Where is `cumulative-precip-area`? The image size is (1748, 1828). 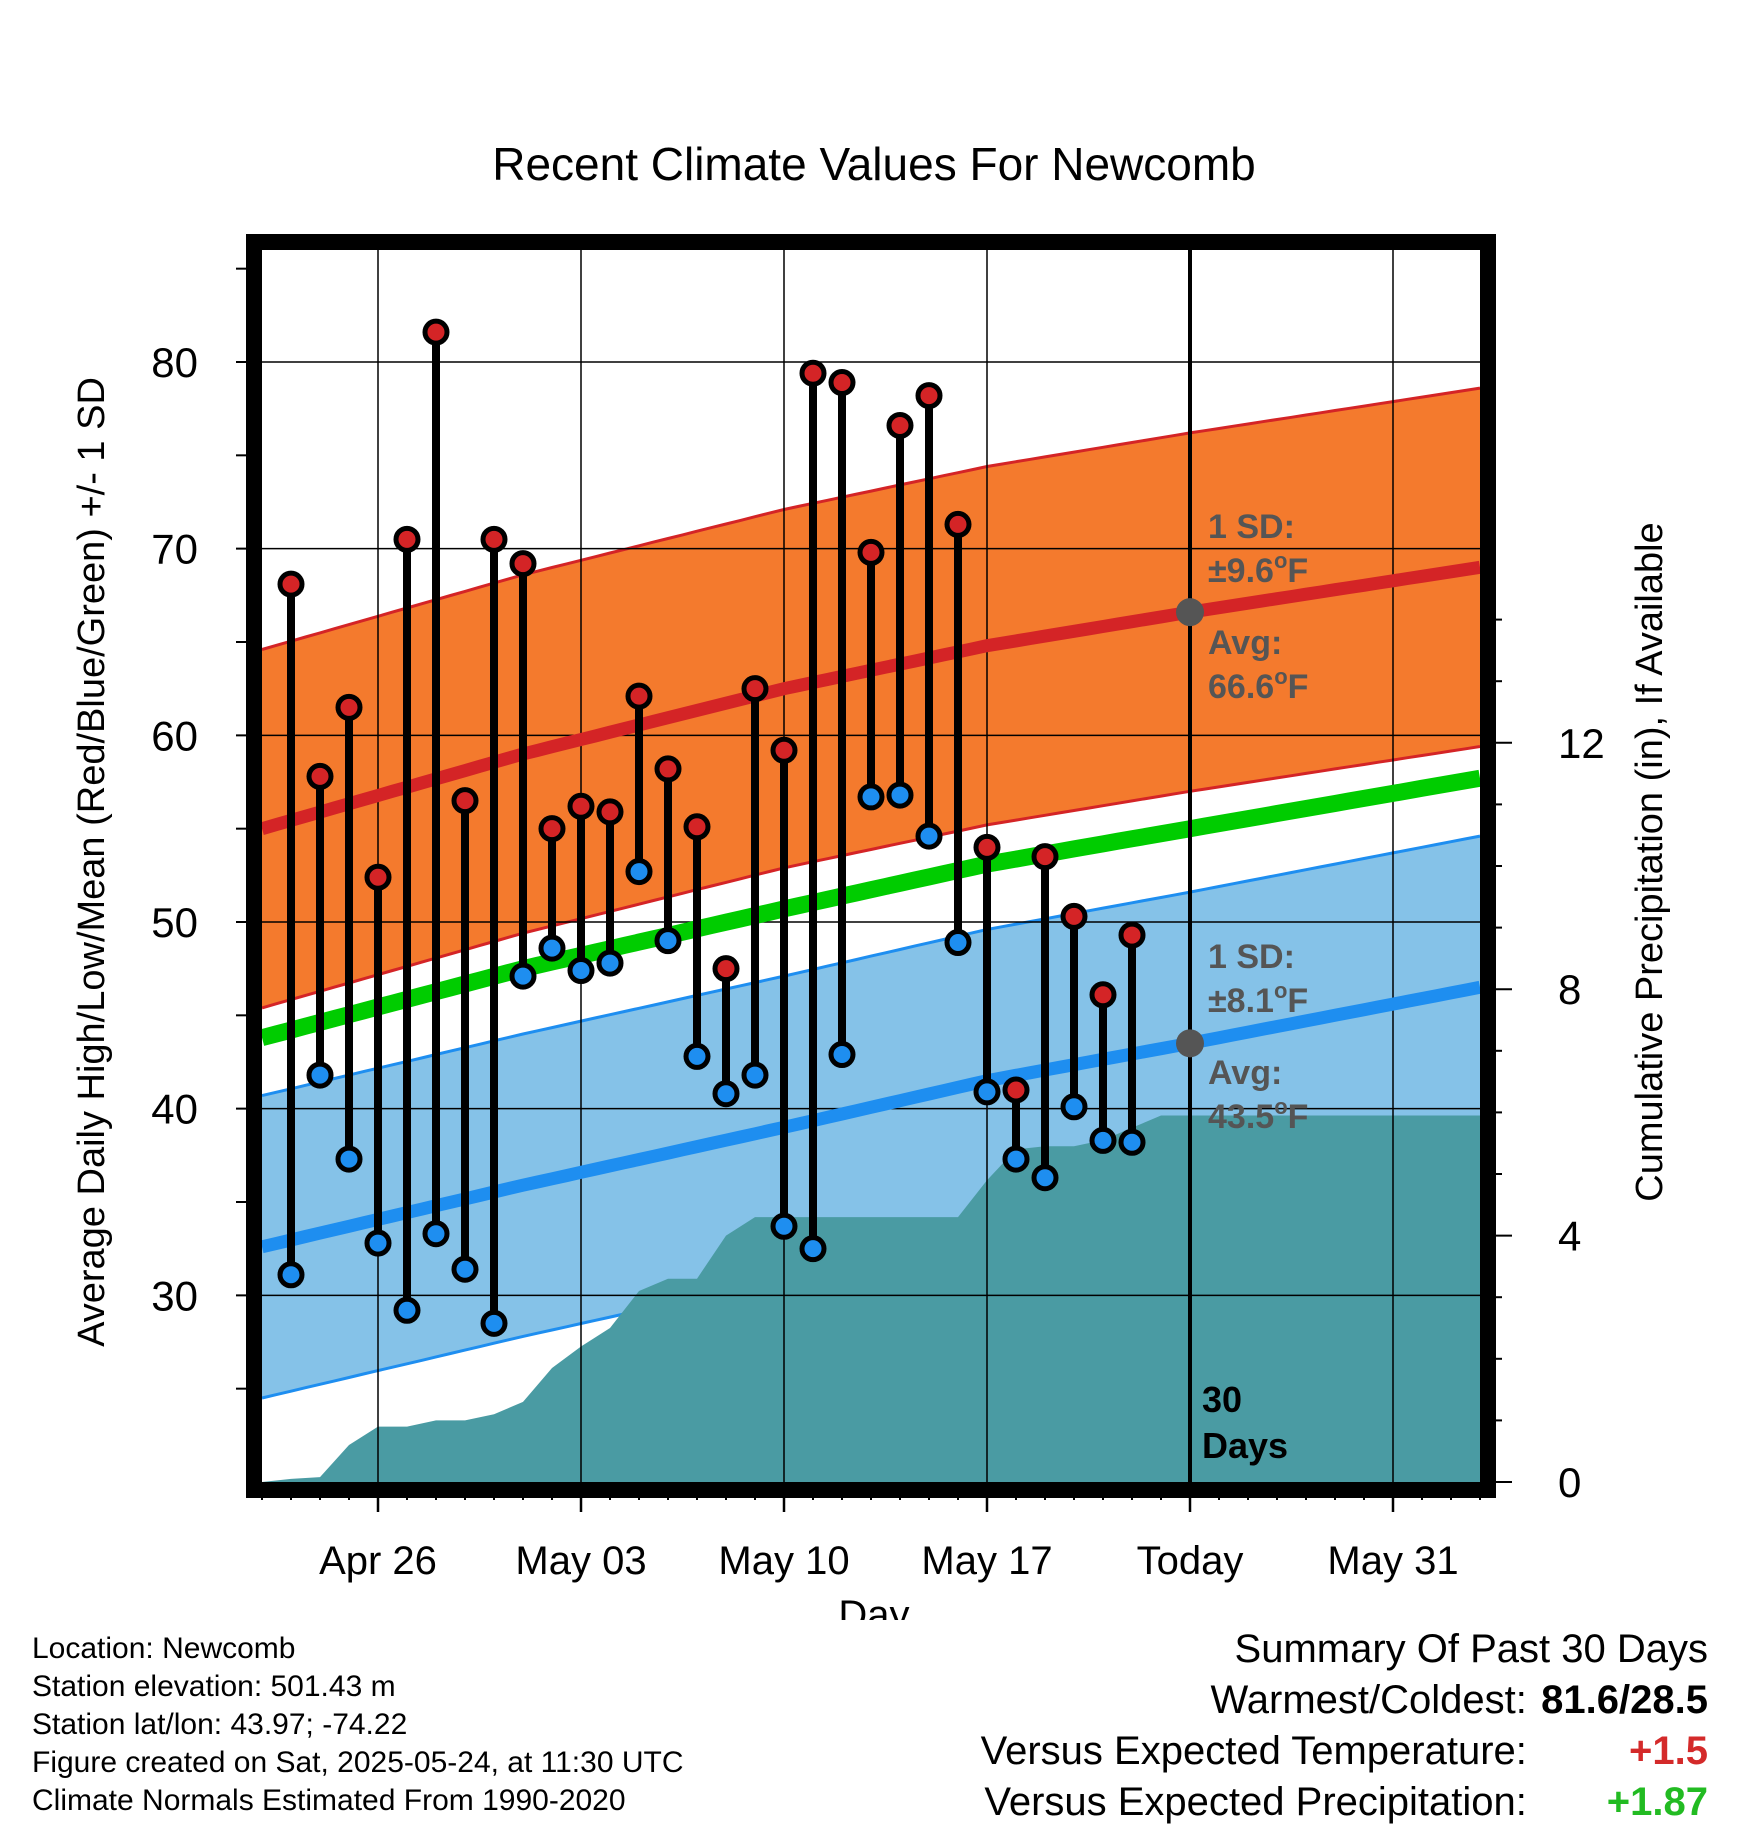 cumulative-precip-area is located at coordinates (871, 1298).